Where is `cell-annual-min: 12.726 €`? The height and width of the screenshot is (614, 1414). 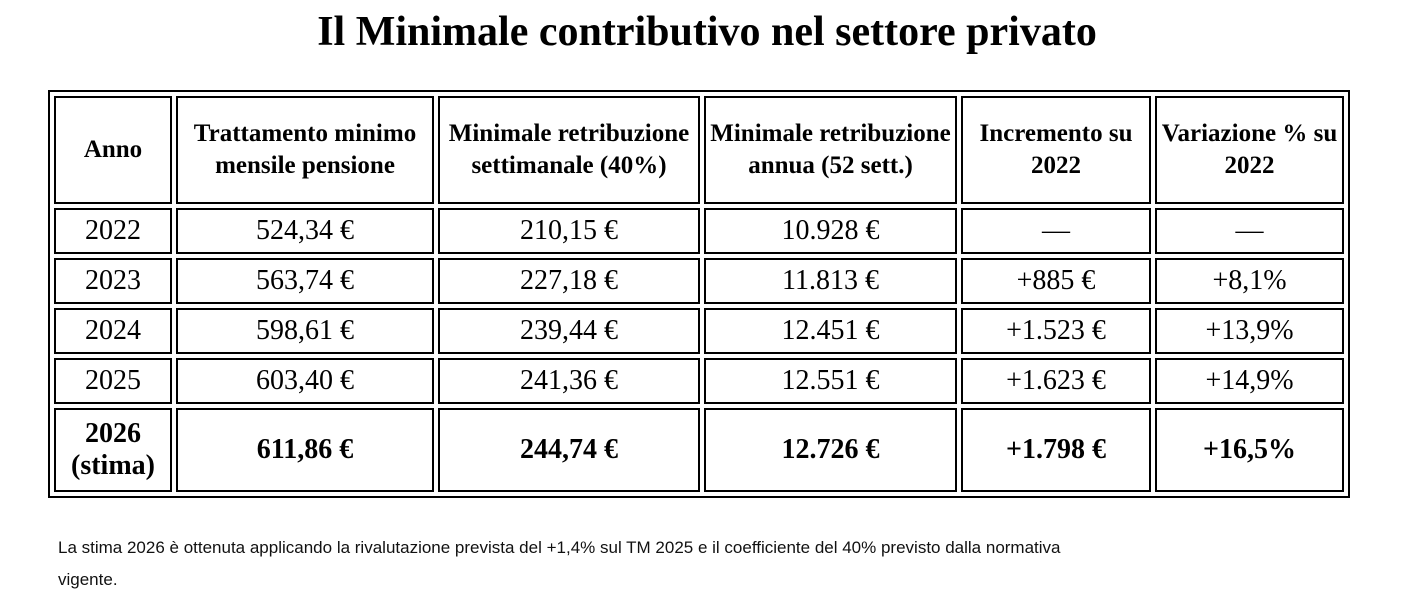 cell-annual-min: 12.726 € is located at coordinates (830, 450).